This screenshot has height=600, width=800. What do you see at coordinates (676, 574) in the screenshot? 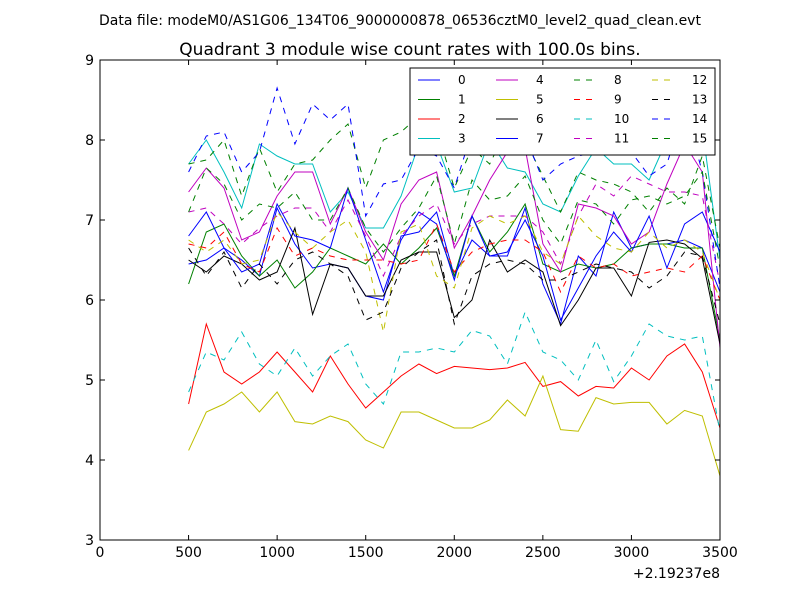
I see `x-offset-label: +2.19237e8` at bounding box center [676, 574].